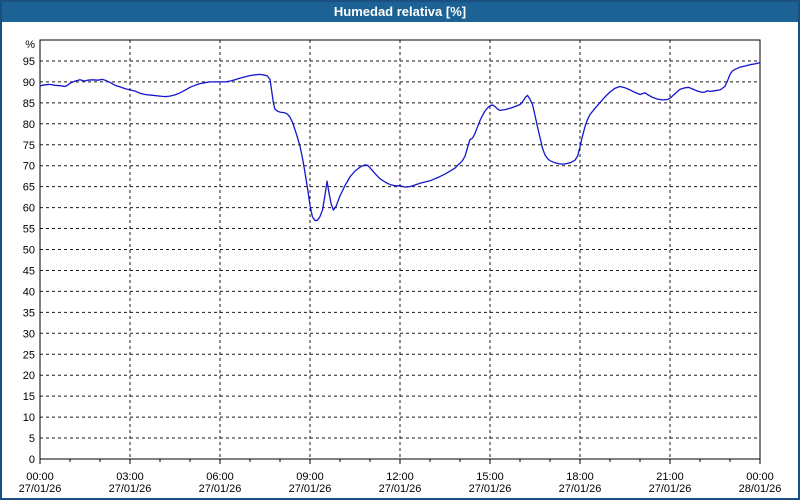 This screenshot has height=500, width=800. I want to click on y-axis-label: 35, so click(29, 313).